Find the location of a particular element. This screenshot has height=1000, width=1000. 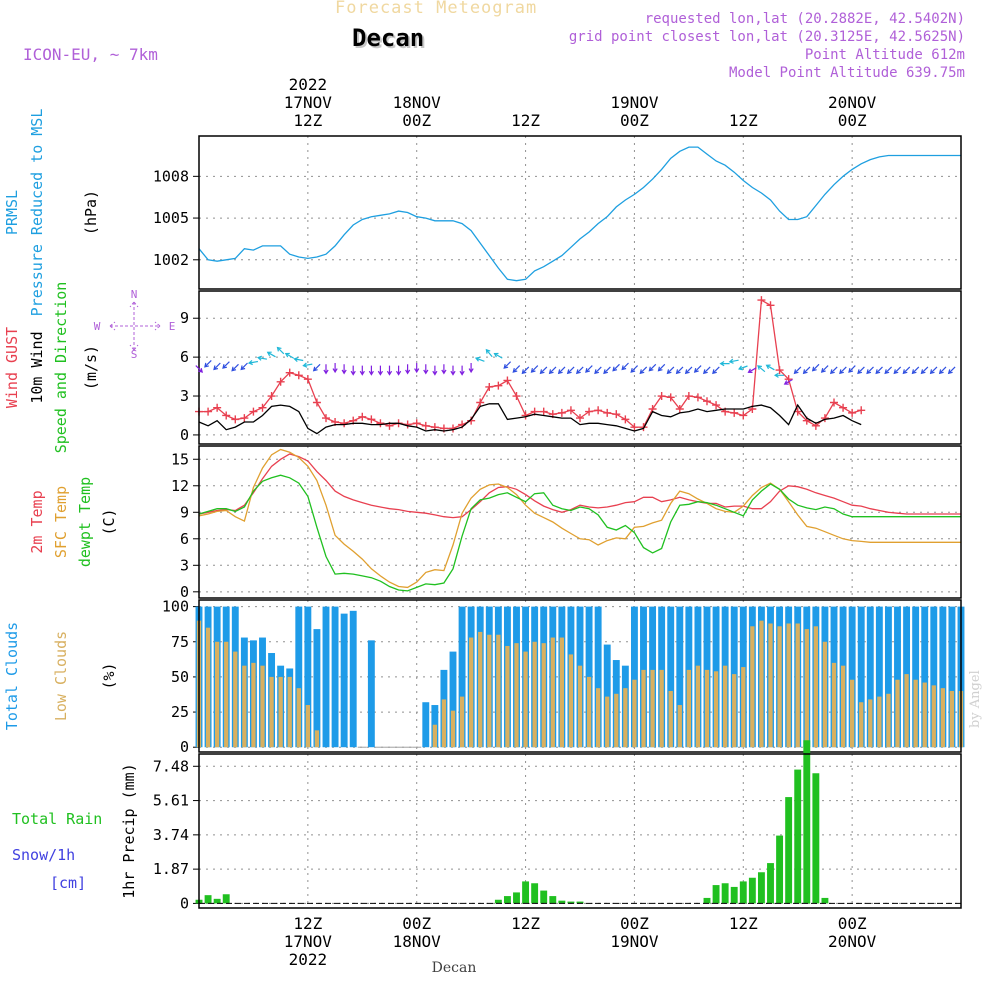

bottom-time-label: 19NOV is located at coordinates (634, 941).